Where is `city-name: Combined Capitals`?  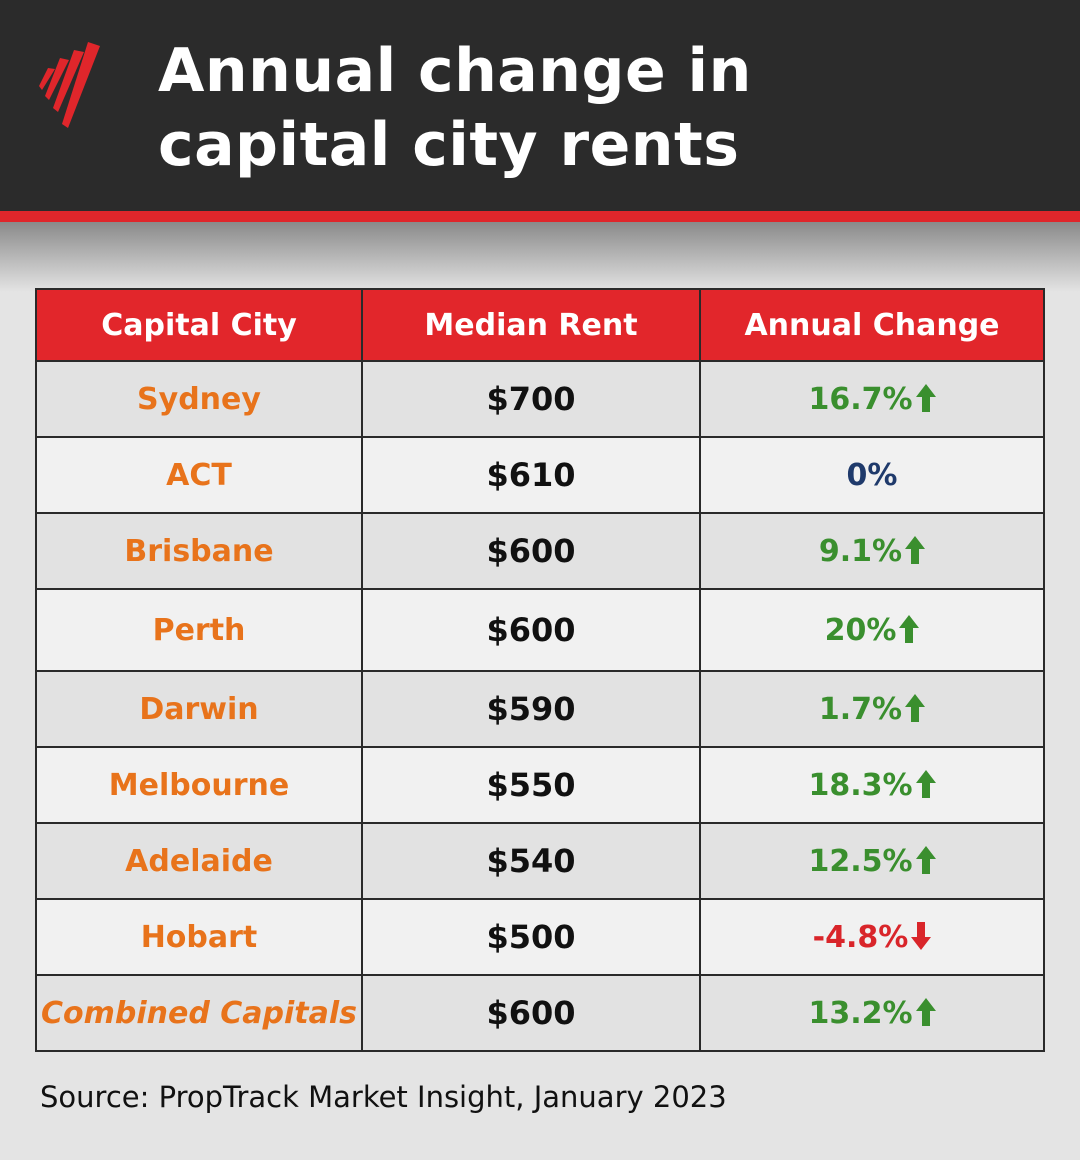
city-name: Combined Capitals is located at coordinates (198, 1013).